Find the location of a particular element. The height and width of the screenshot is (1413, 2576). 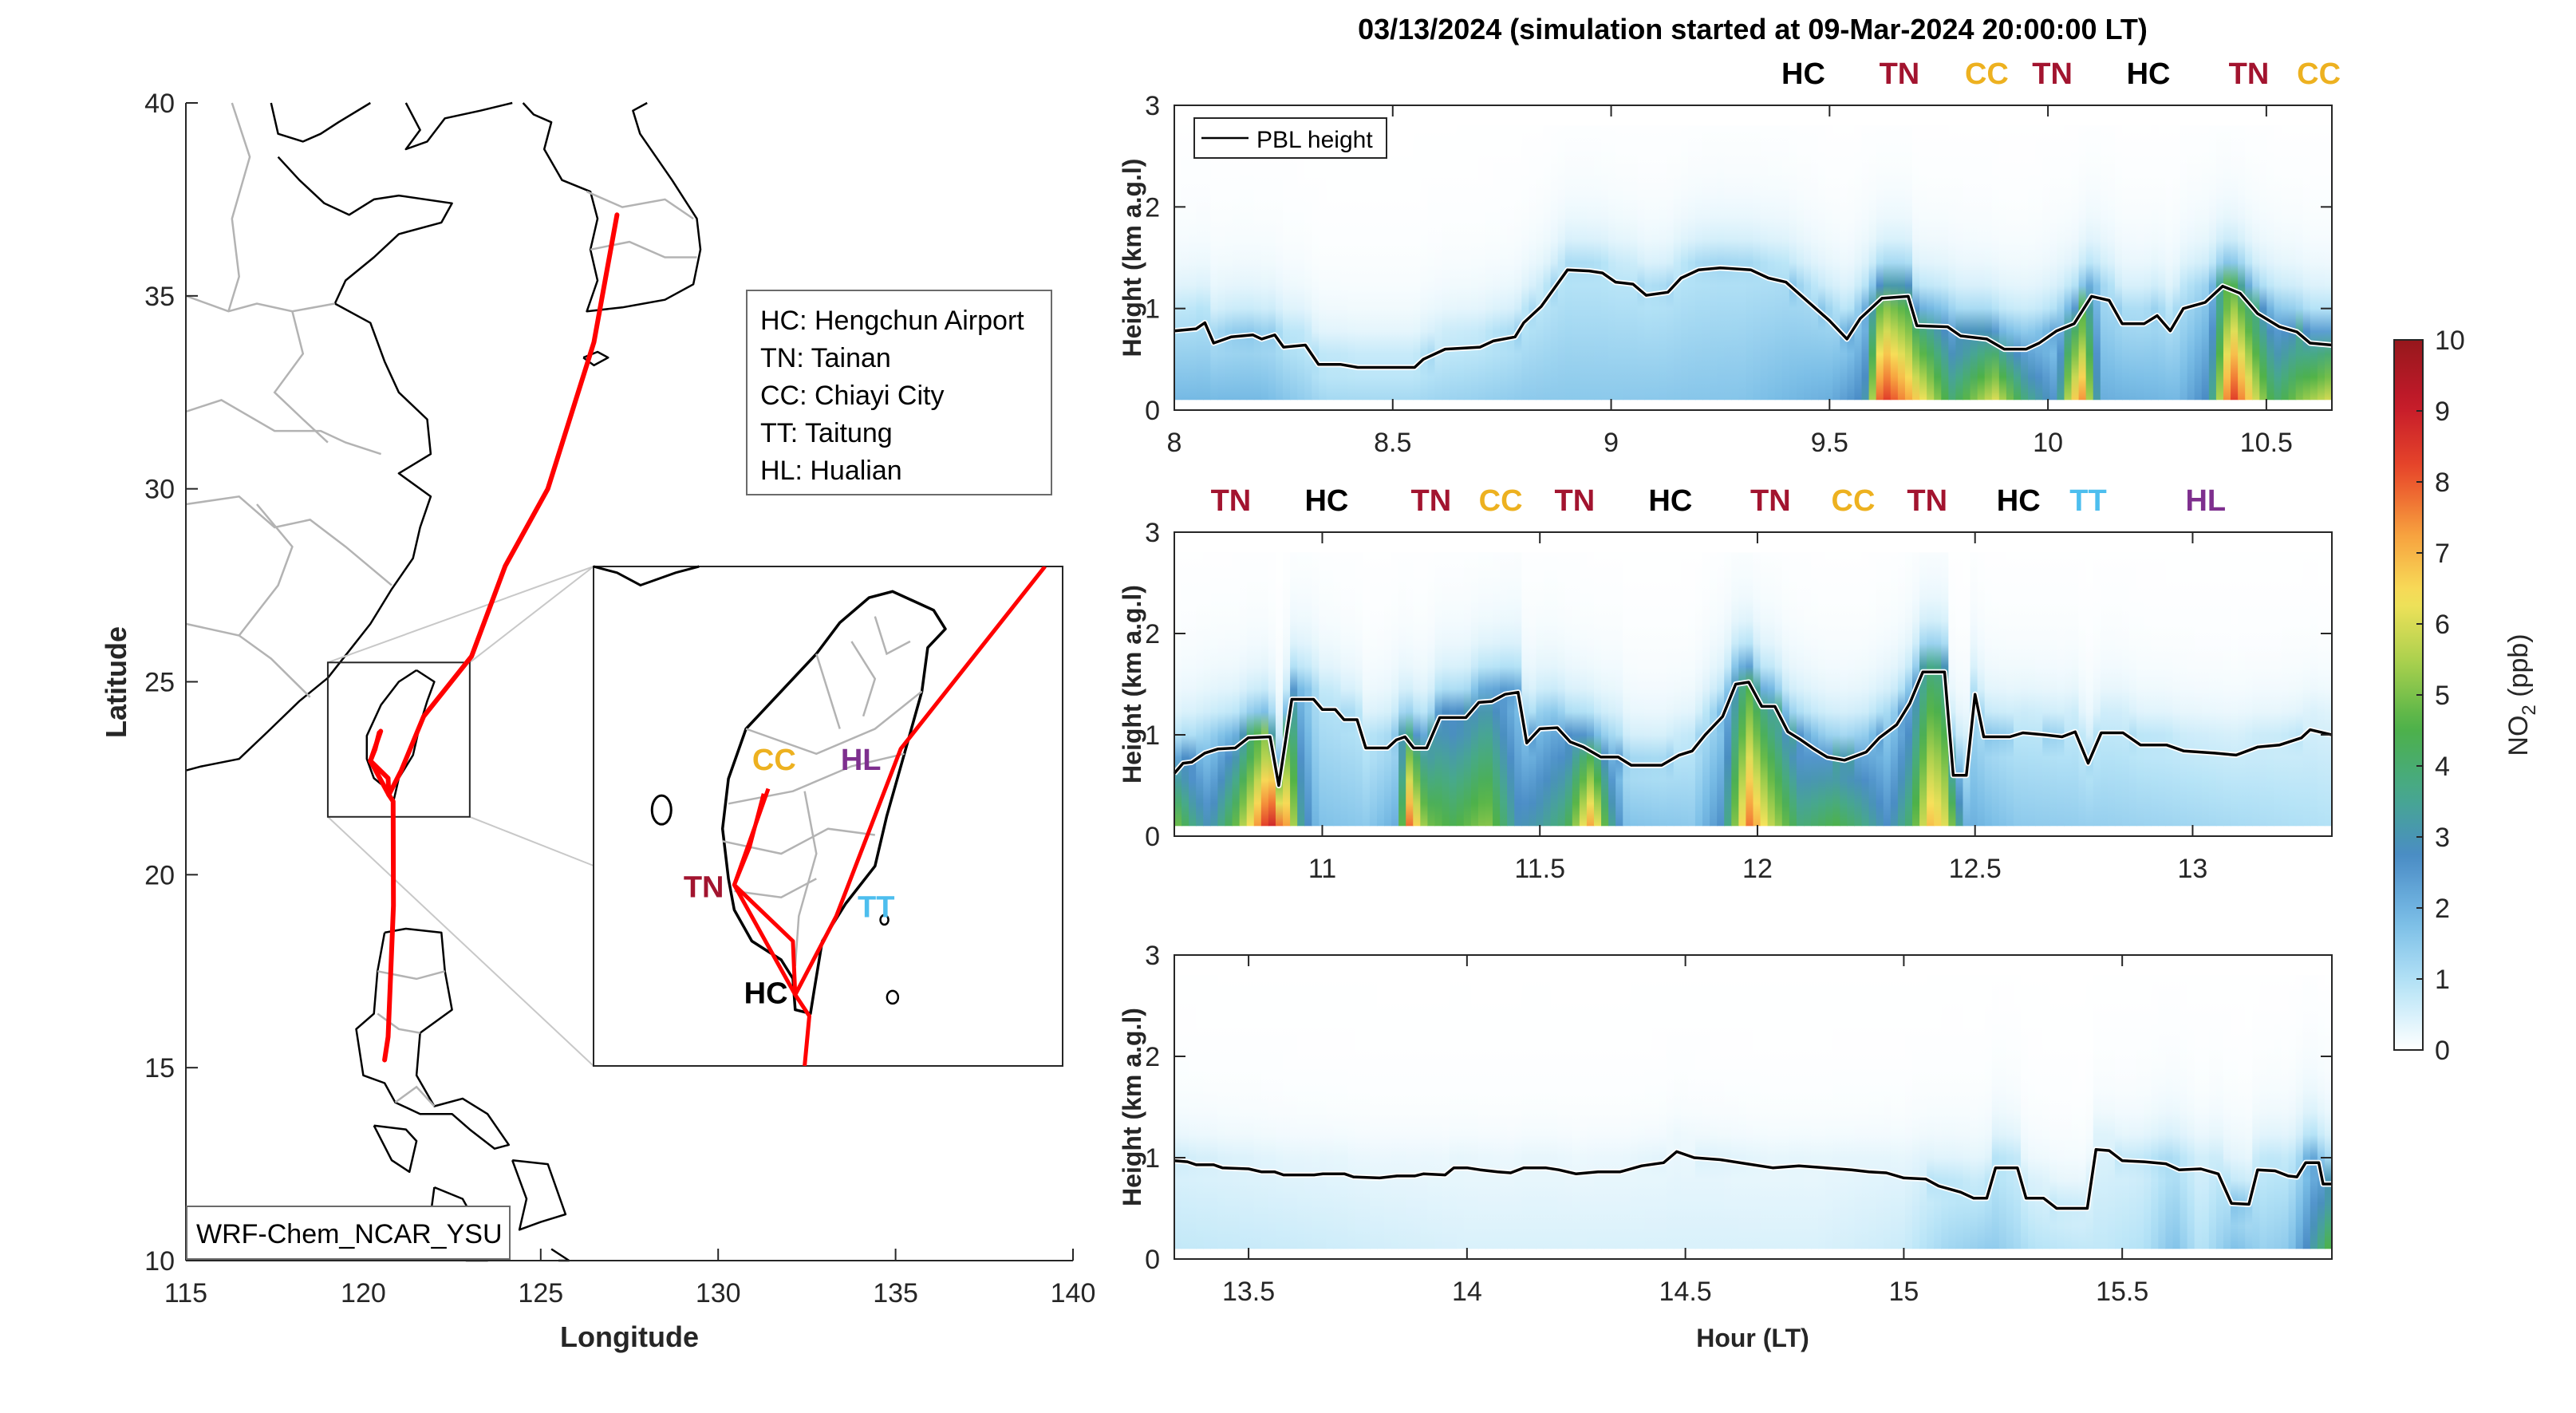

station-label-cc: CC is located at coordinates (1501, 501).